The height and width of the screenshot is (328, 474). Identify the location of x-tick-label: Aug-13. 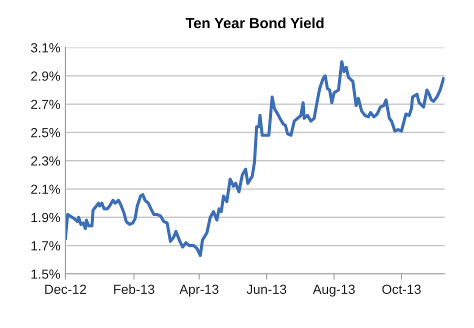
(333, 290).